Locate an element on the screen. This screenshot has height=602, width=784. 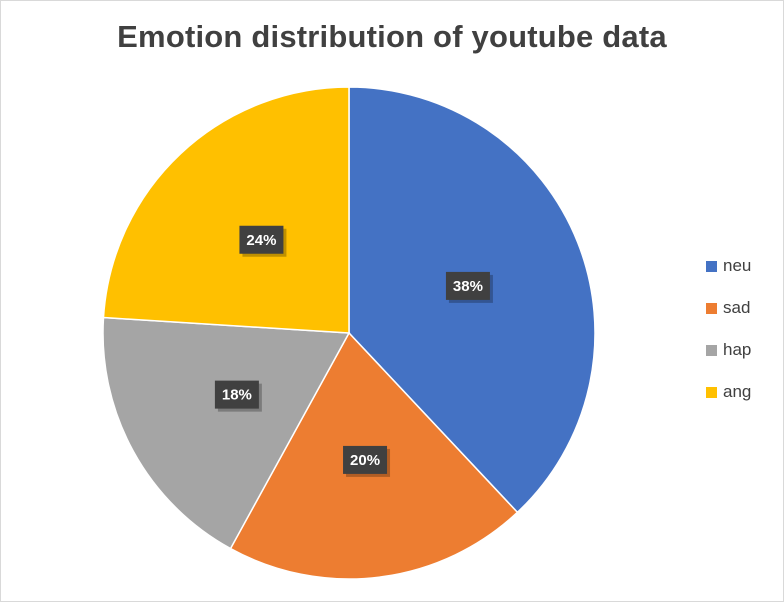
data-label-neu: 38% is located at coordinates (469, 287).